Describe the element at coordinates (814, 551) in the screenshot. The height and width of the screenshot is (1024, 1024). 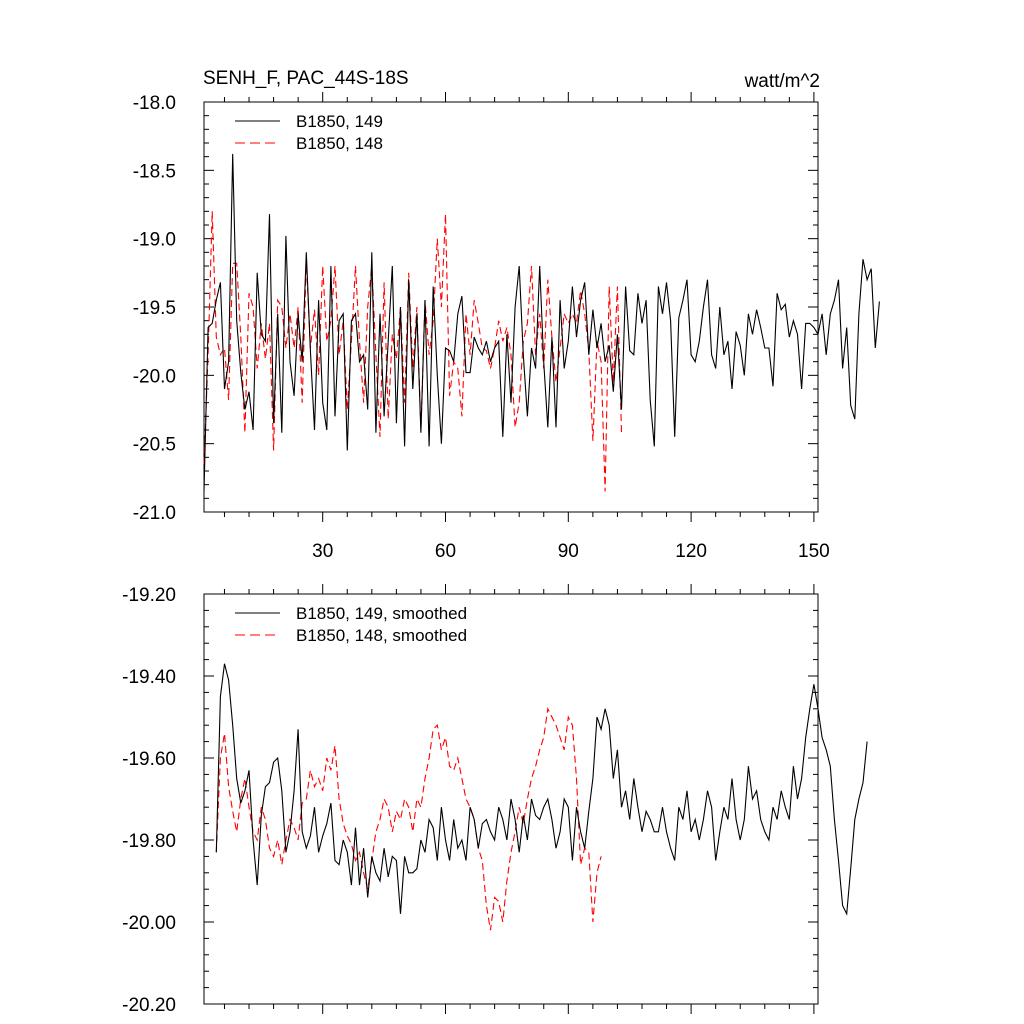
I see `x-tick-label: 150` at that location.